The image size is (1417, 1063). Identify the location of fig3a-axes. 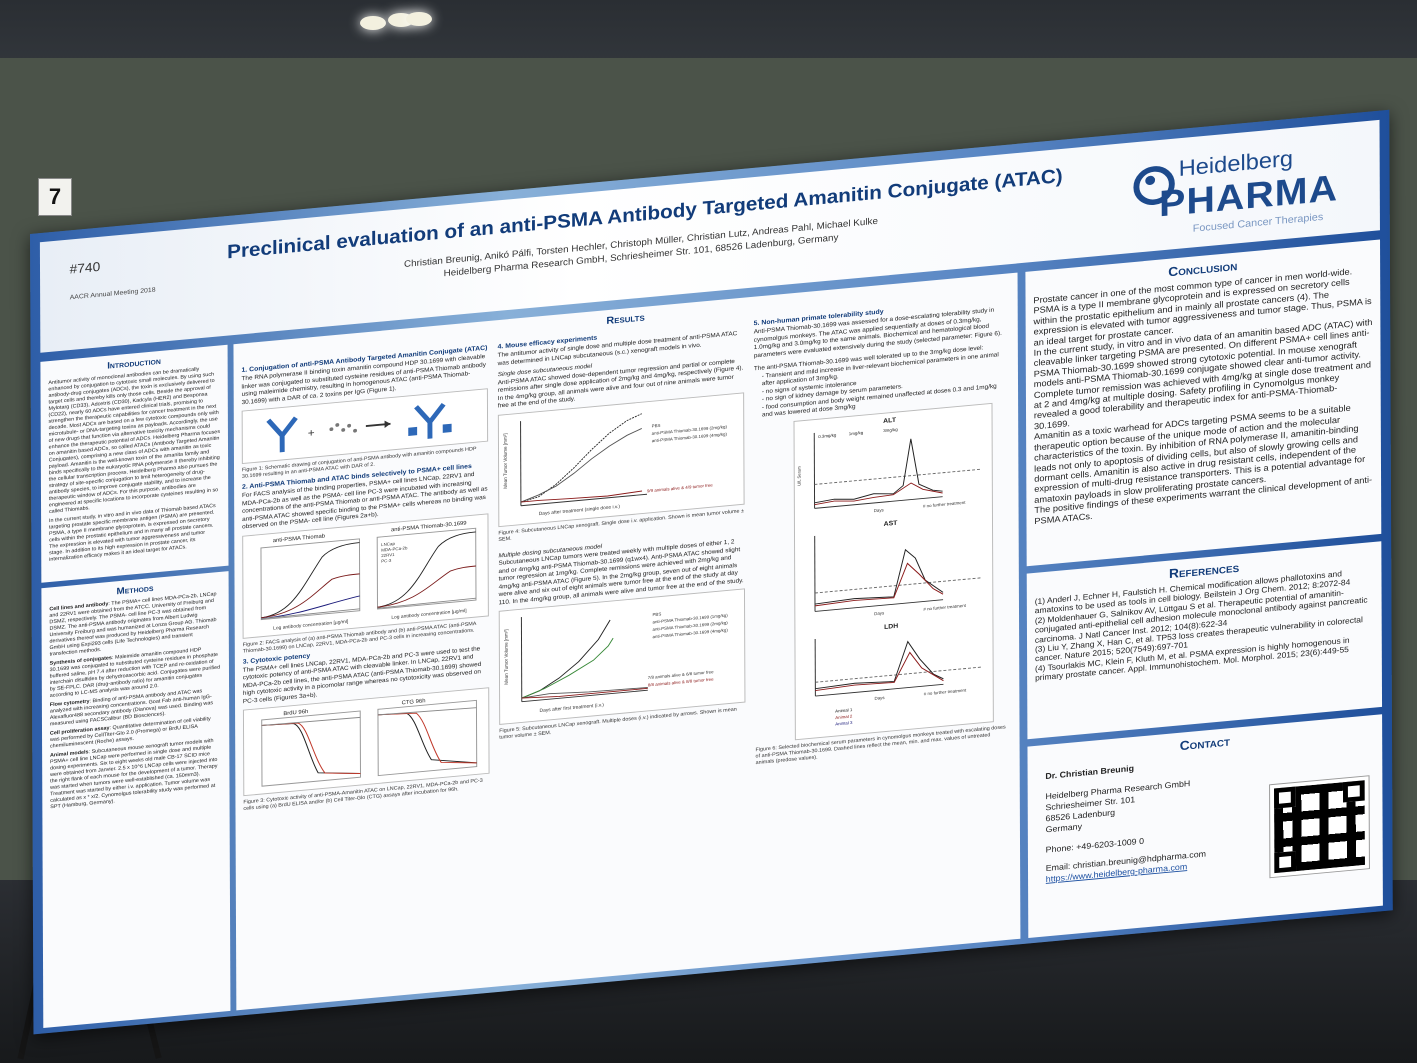
(311, 748).